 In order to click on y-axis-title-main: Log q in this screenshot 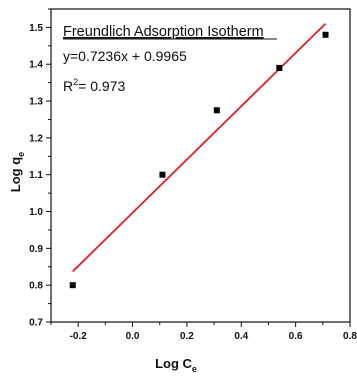, I will do `click(15, 174)`.